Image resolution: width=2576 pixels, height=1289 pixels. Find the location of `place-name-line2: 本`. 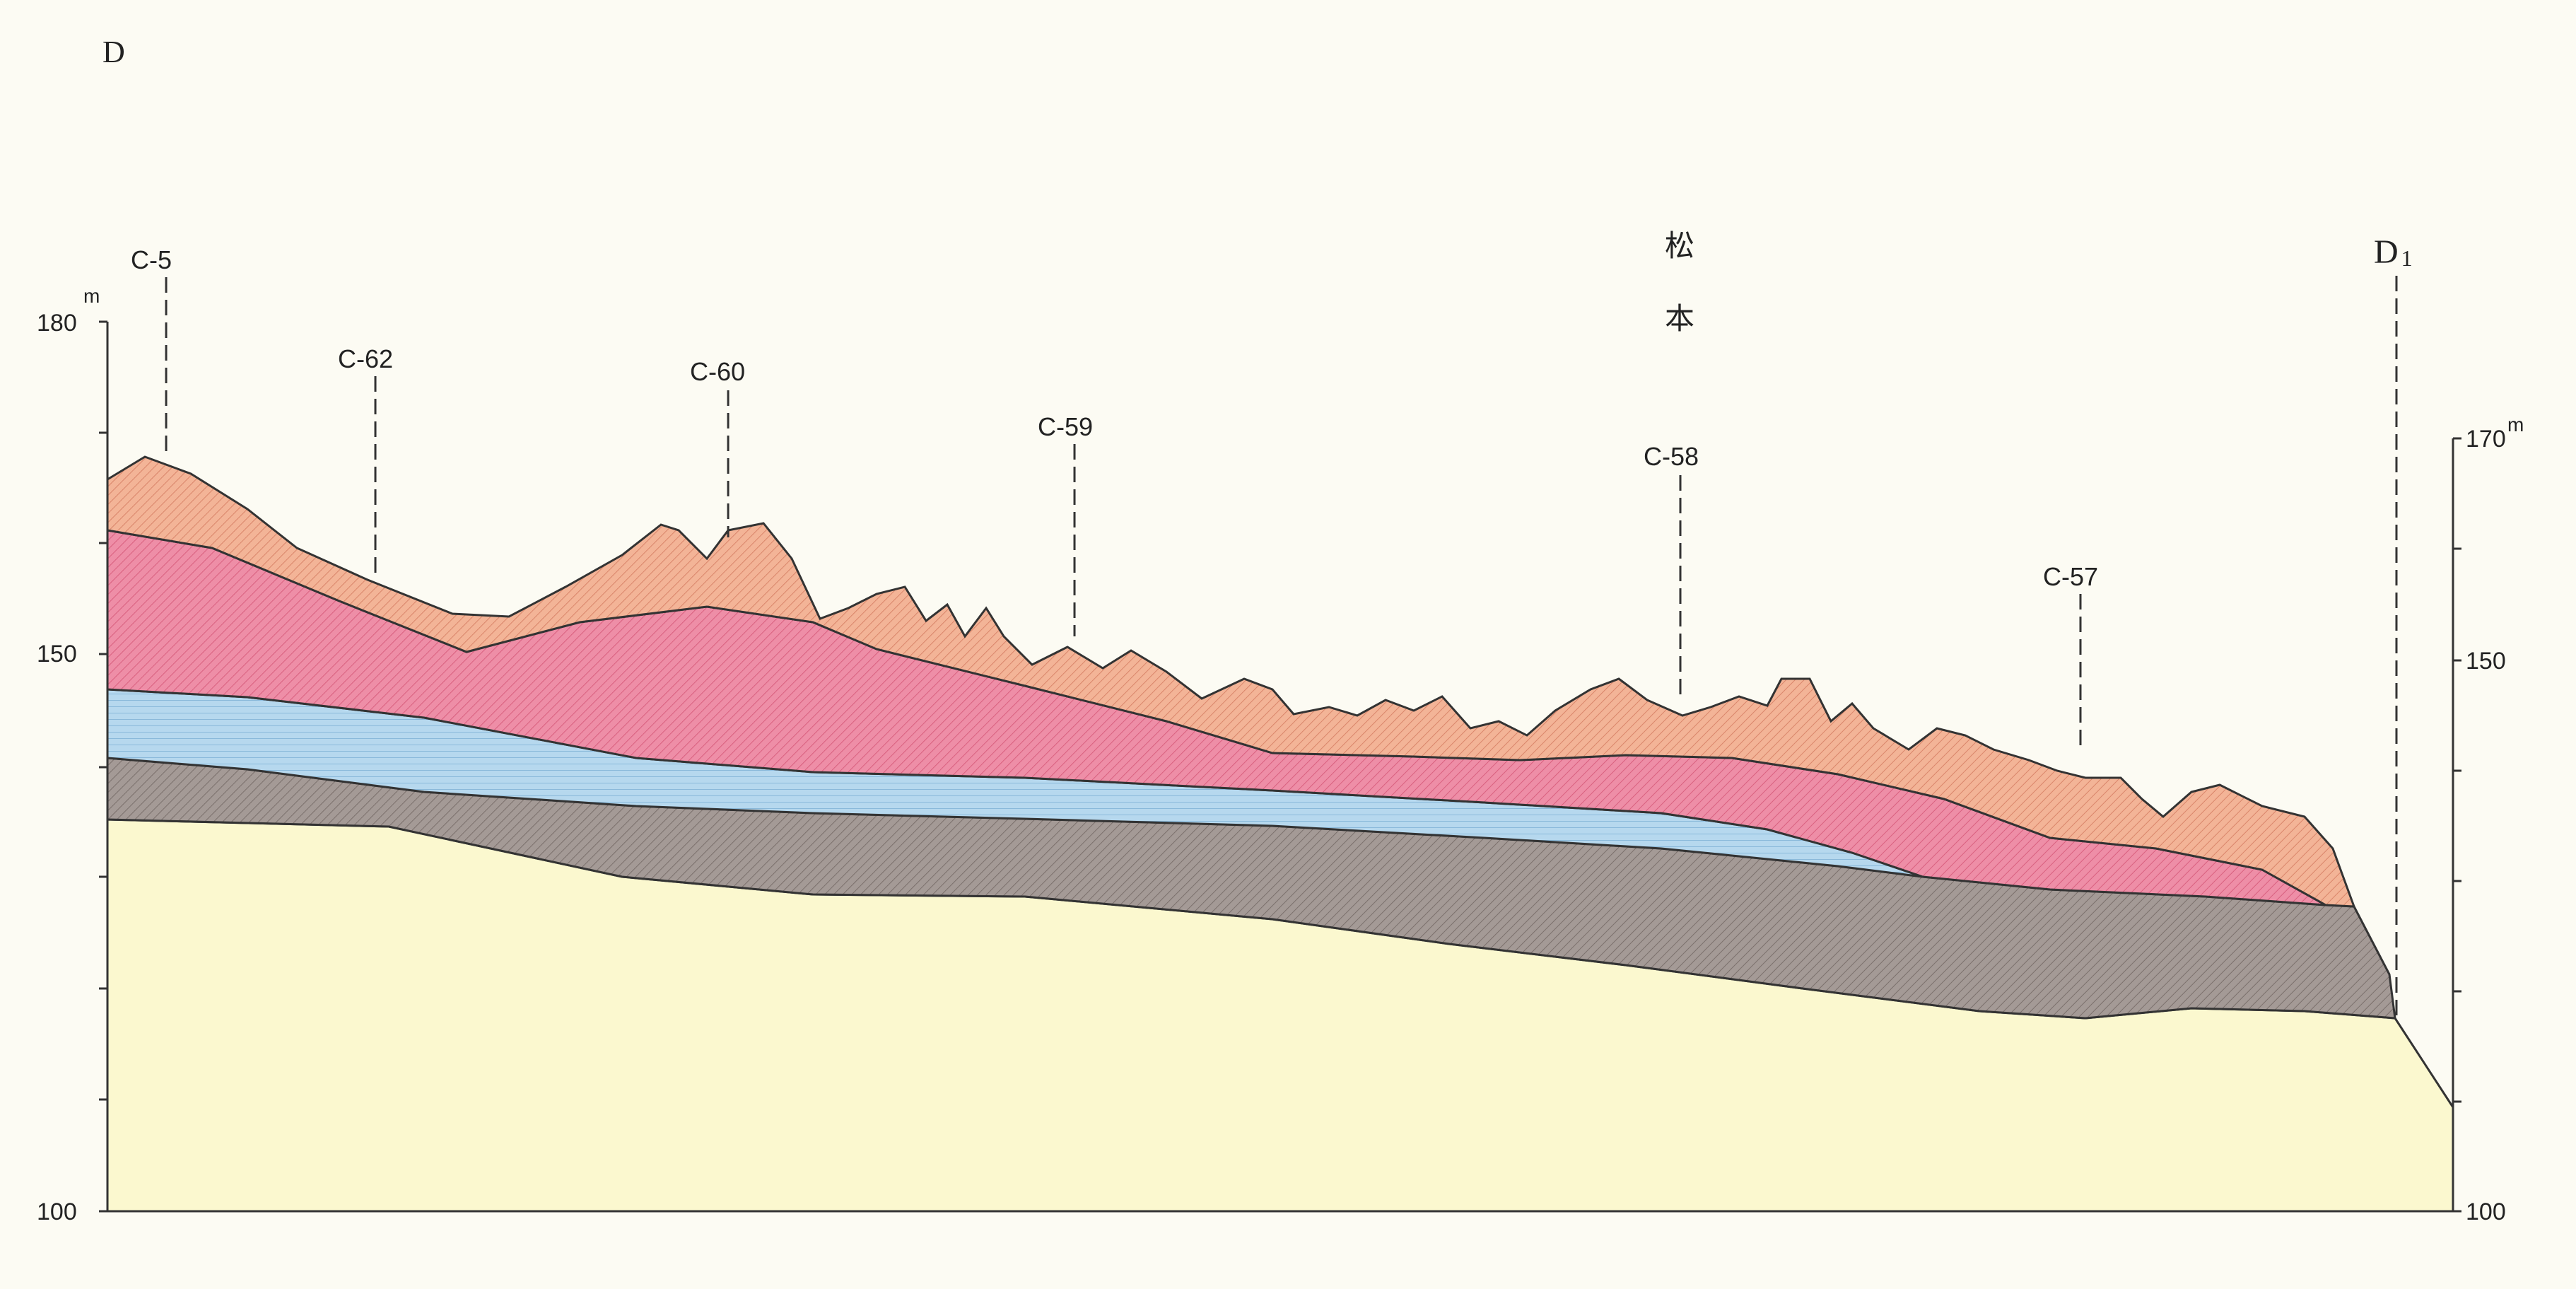

place-name-line2: 本 is located at coordinates (1680, 318).